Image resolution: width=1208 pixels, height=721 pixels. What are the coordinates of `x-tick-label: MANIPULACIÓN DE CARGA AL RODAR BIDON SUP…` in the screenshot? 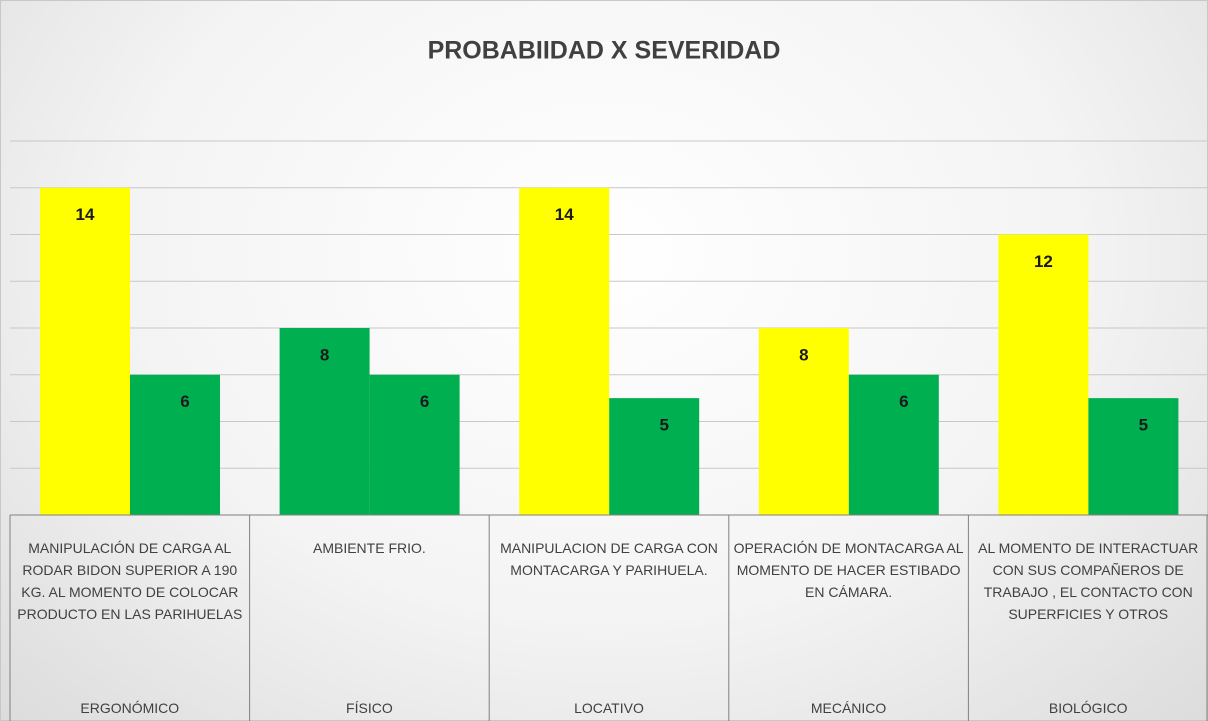 It's located at (130, 581).